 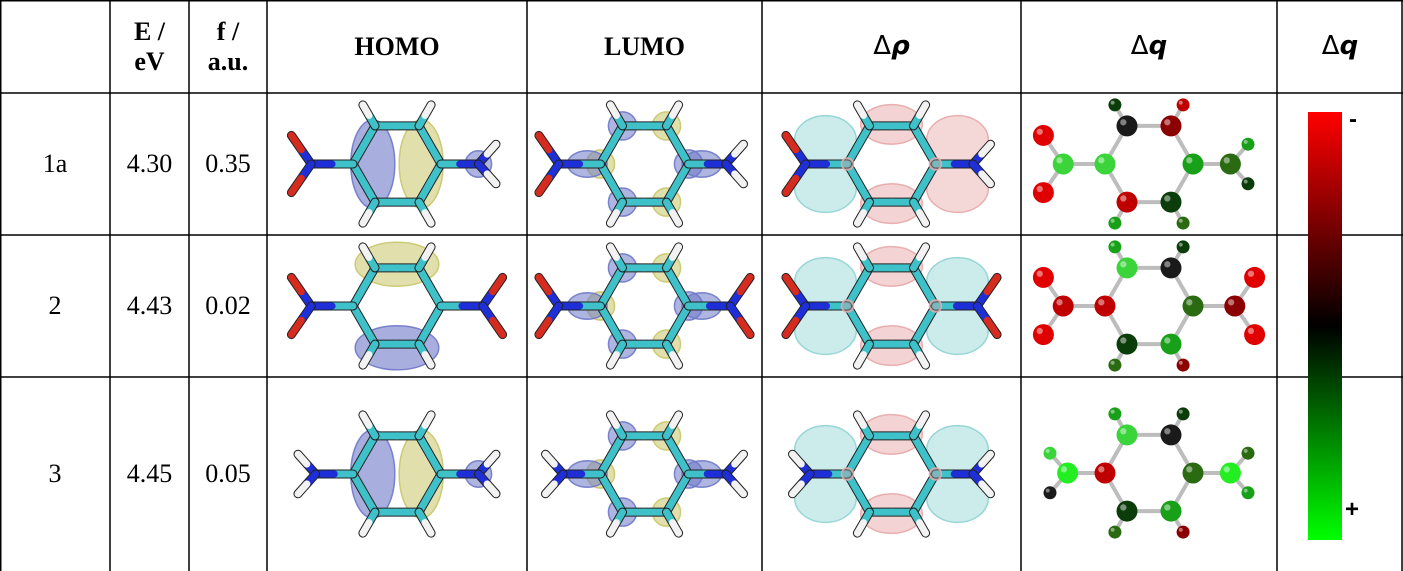 I want to click on row-3-label: 3, so click(x=55, y=474).